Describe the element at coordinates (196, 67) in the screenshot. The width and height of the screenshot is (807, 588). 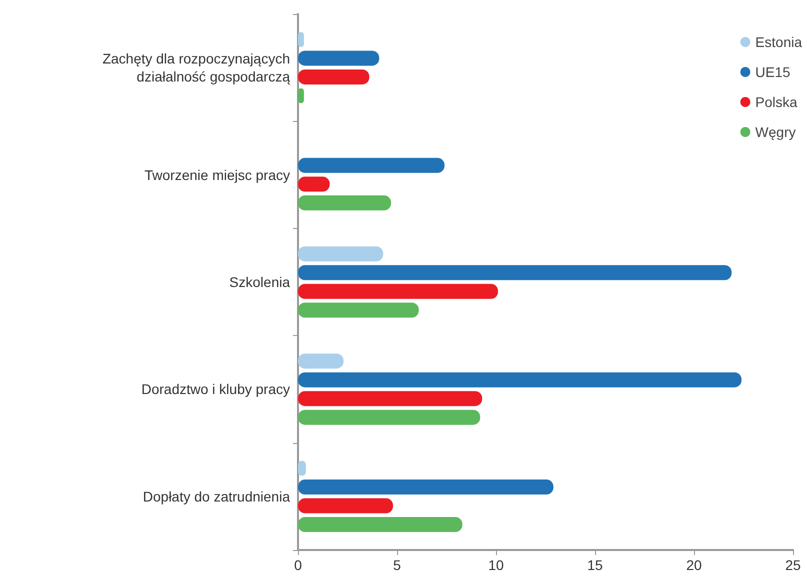
I see `y-tick-label: Zachęty dla rozpoczynających działalność gospodarczą` at that location.